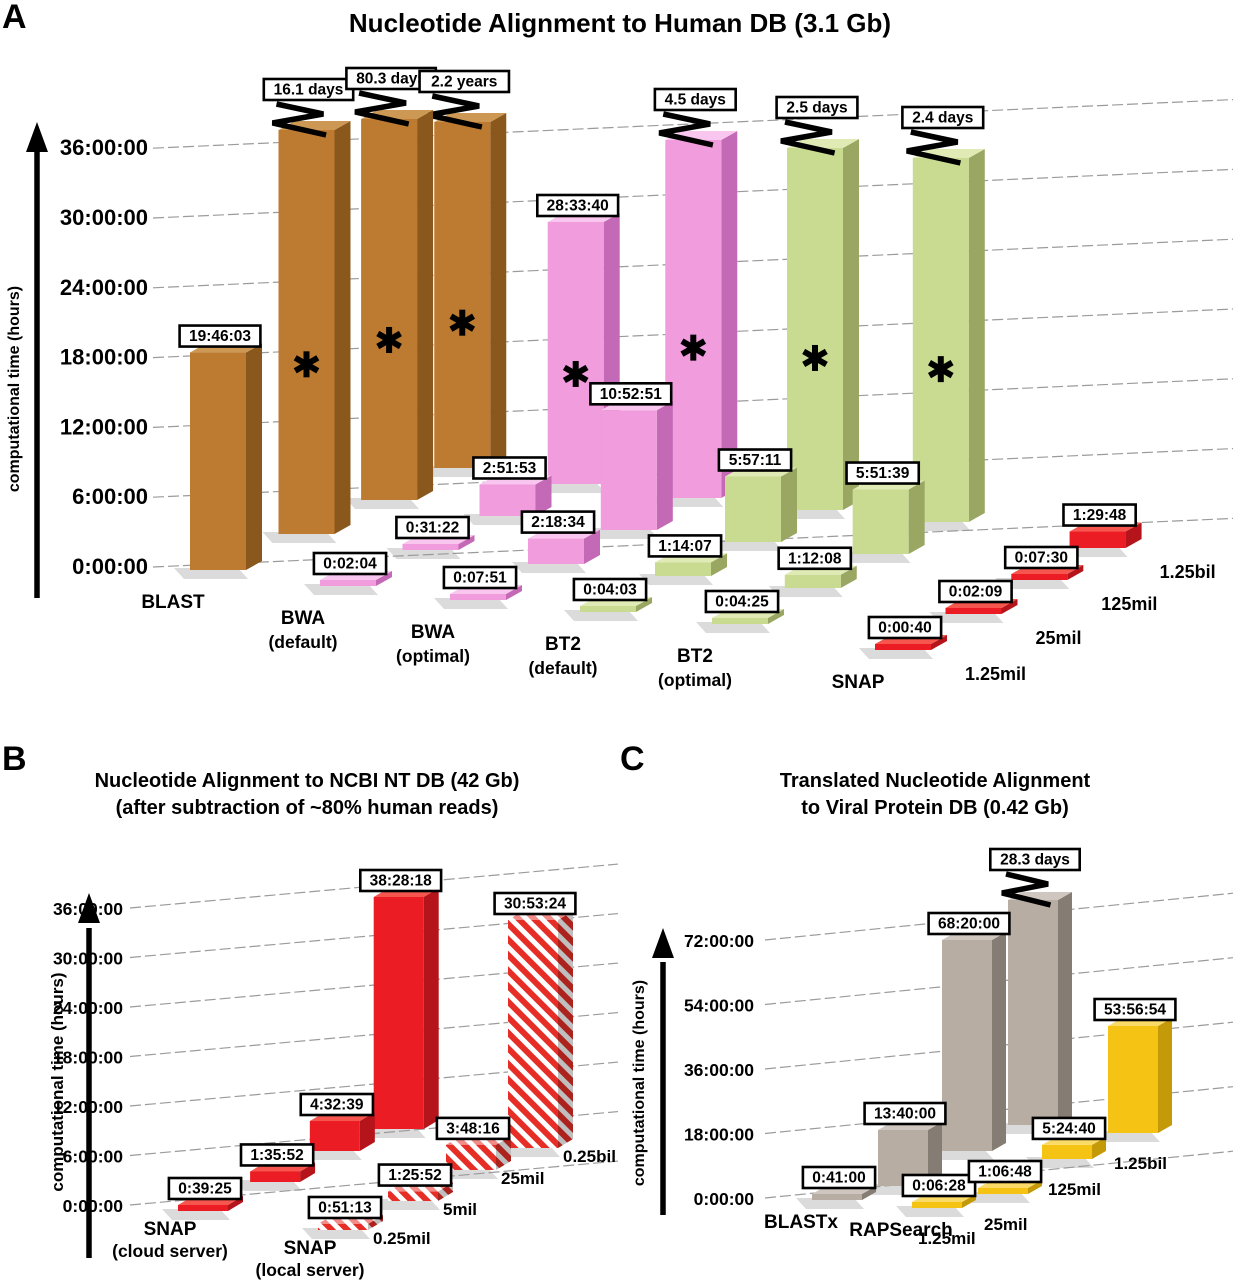 The height and width of the screenshot is (1280, 1236). Describe the element at coordinates (695, 680) in the screenshot. I see `category-sublabel: (optimal)` at that location.